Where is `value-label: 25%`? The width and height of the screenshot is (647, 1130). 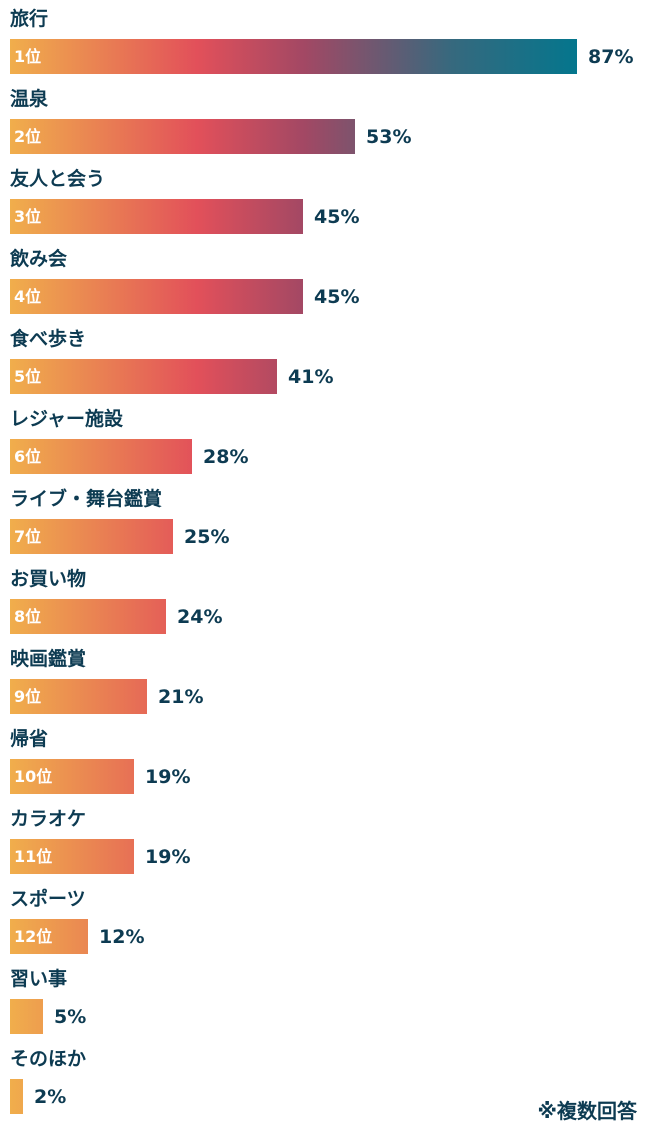
value-label: 25% is located at coordinates (207, 537).